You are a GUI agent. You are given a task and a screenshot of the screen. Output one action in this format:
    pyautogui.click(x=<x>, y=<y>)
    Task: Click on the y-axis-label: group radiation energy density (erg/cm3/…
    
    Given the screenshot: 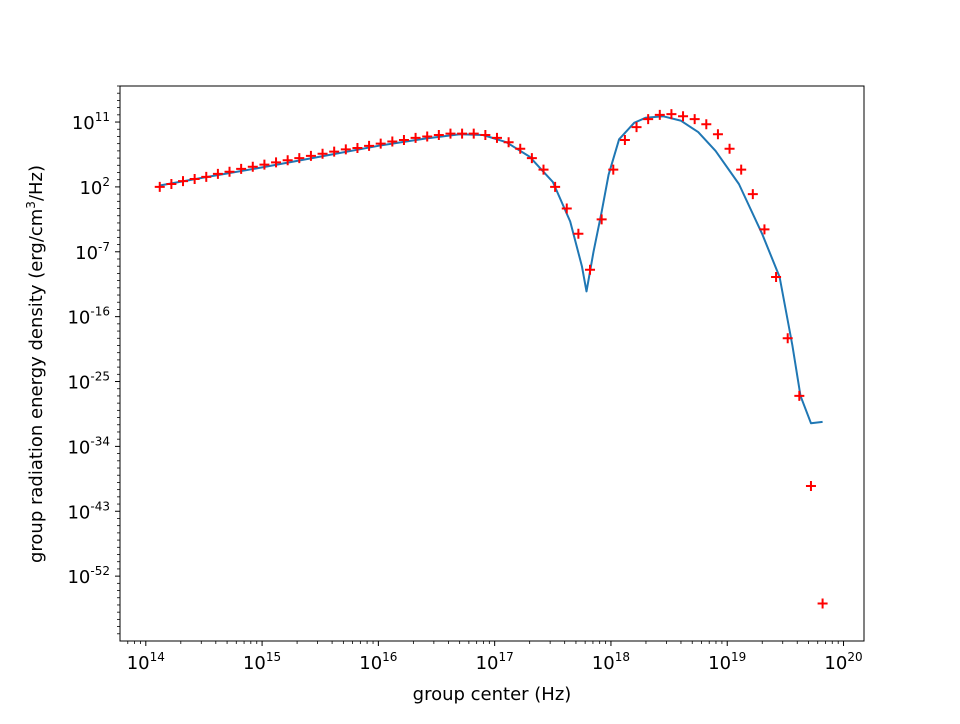 What is the action you would take?
    pyautogui.click(x=35, y=364)
    